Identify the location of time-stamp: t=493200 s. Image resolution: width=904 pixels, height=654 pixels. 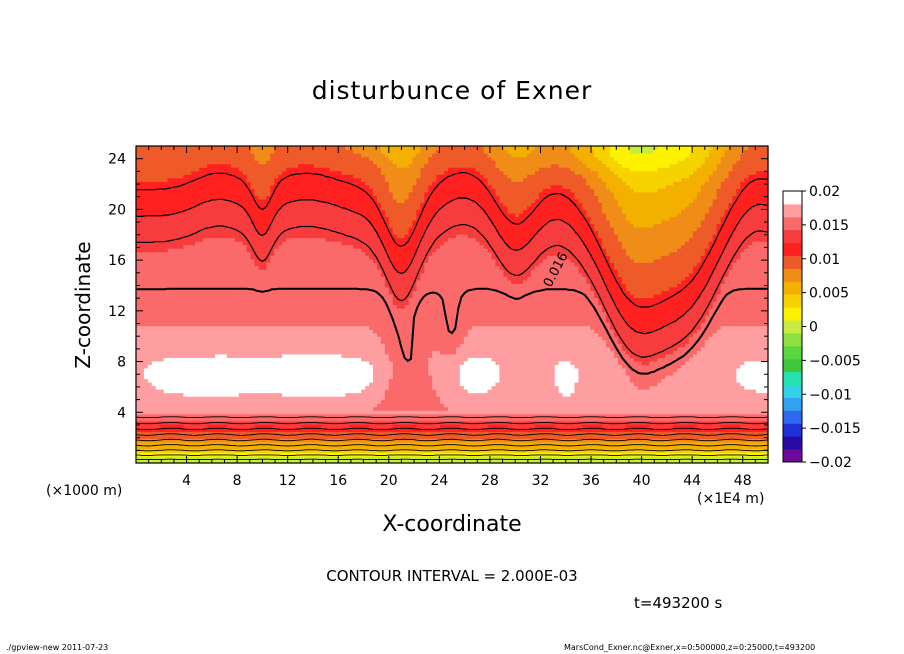
(678, 603).